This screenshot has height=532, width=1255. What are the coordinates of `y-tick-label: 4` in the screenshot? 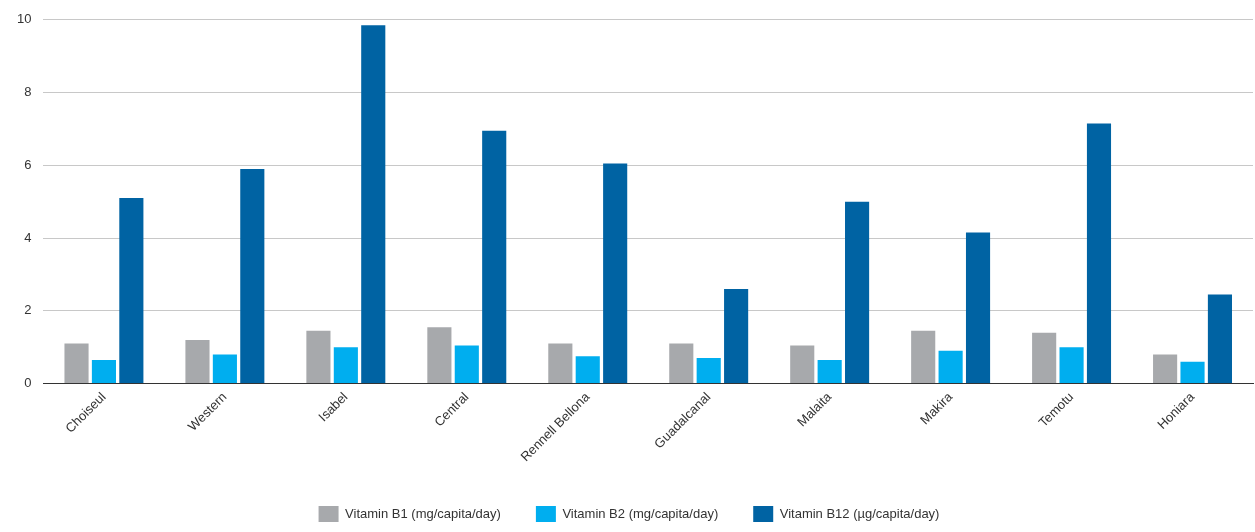 It's located at (28, 237).